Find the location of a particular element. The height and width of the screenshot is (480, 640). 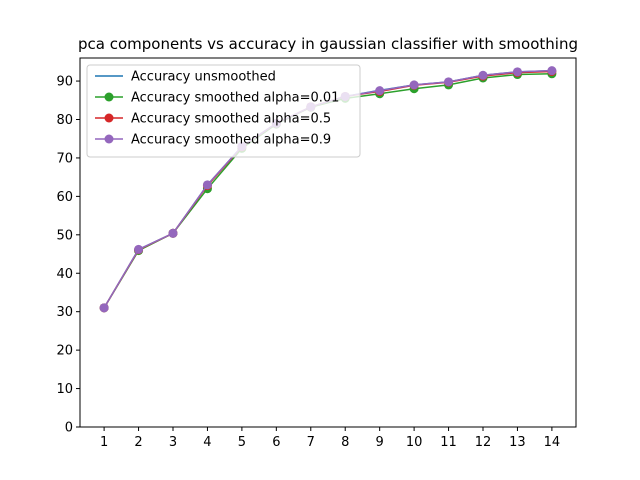

x-tick-label-4: 4 is located at coordinates (207, 442).